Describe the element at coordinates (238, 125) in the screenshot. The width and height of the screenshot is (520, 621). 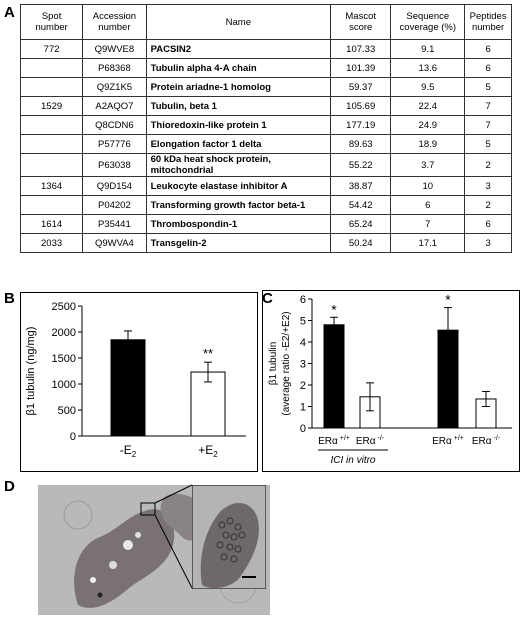
I see `table-cell: Thioredoxin-like protein 1` at that location.